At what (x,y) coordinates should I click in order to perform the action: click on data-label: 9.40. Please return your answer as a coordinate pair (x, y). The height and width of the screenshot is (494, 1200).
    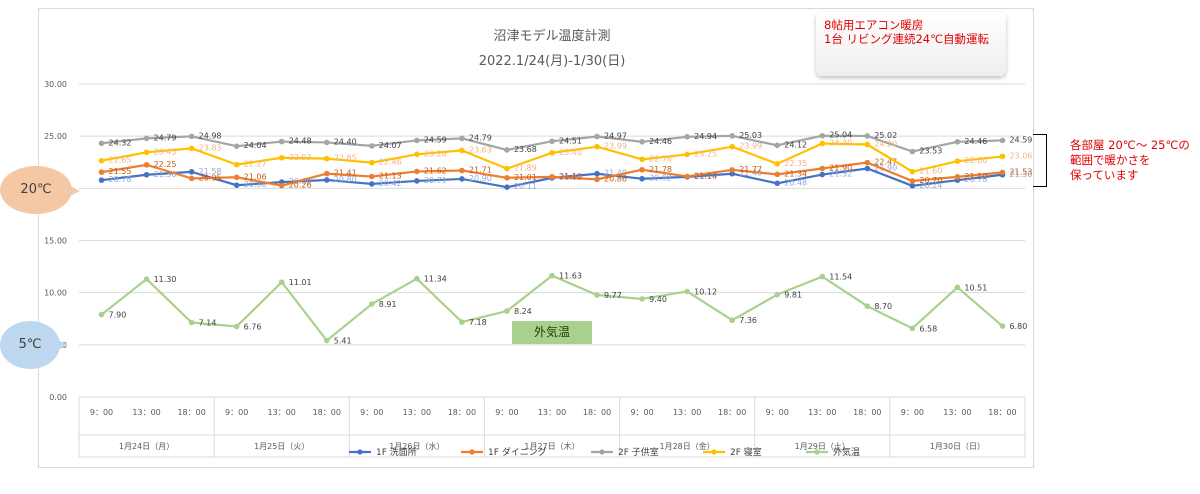
    Looking at the image, I should click on (658, 299).